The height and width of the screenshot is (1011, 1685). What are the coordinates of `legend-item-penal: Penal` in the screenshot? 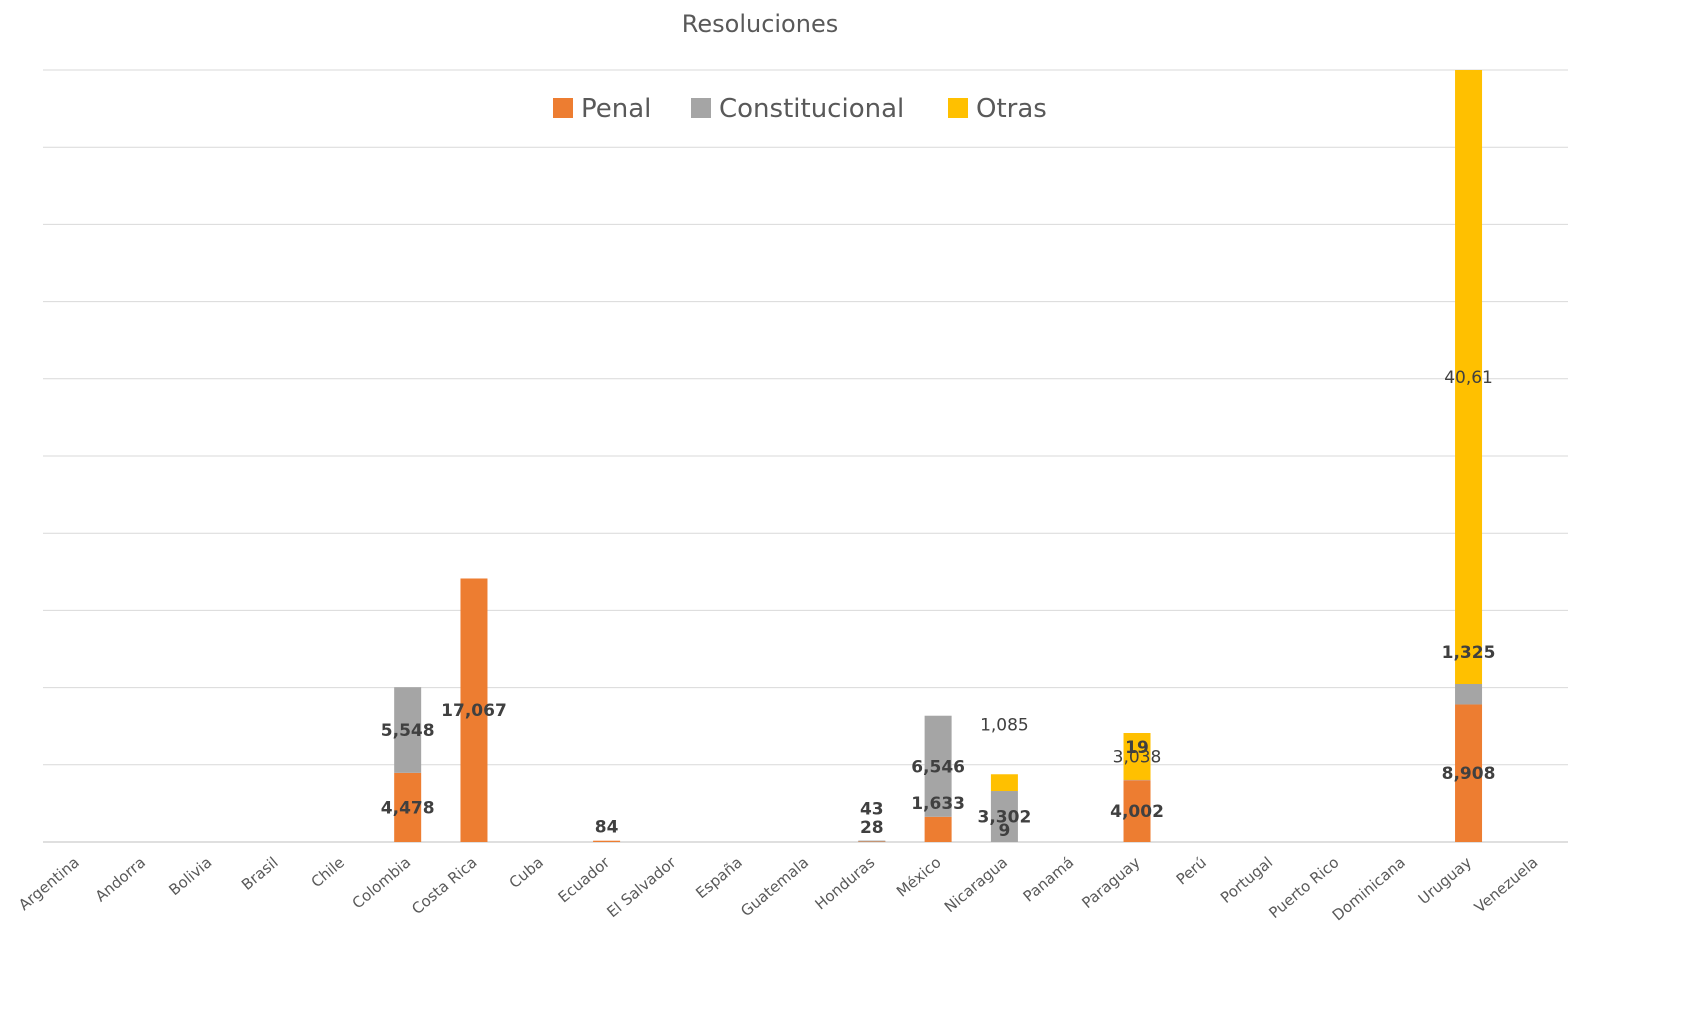 It's located at (602, 109).